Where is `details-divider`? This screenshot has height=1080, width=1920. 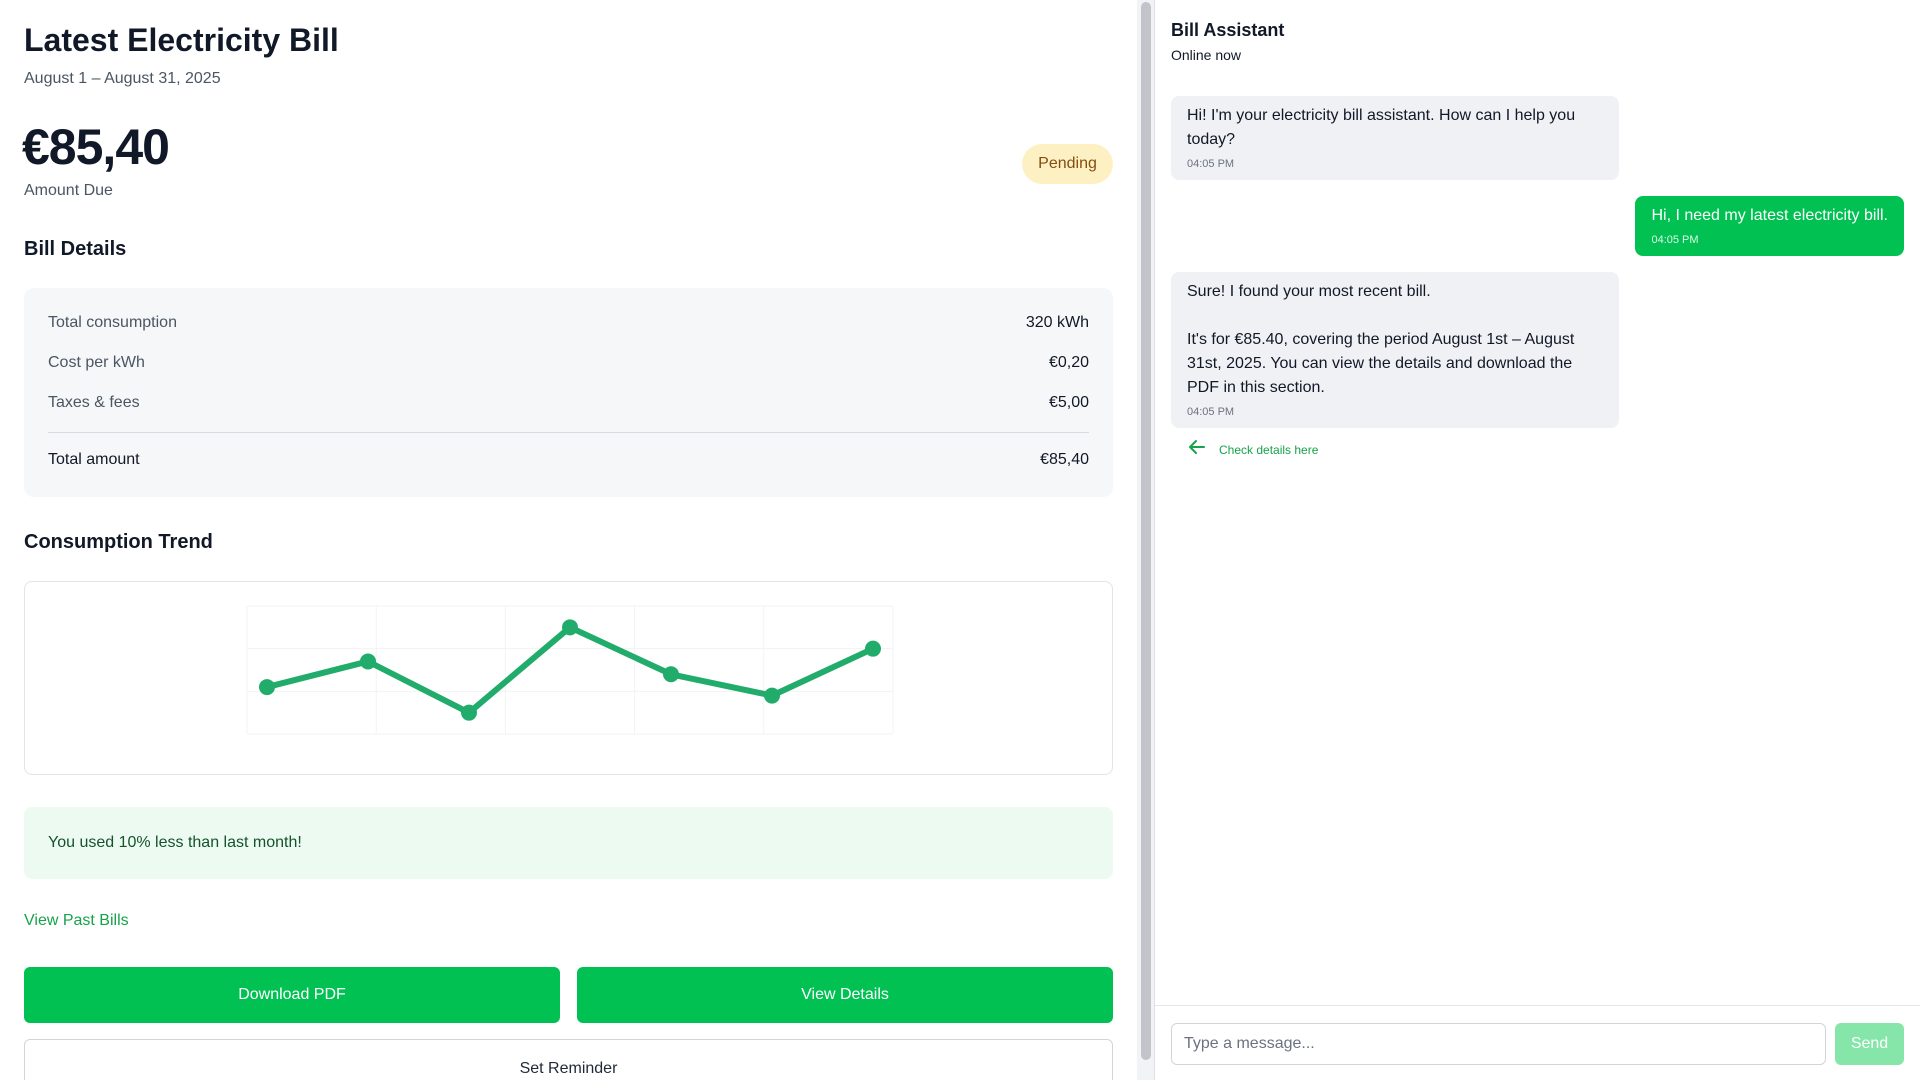
details-divider is located at coordinates (568, 432).